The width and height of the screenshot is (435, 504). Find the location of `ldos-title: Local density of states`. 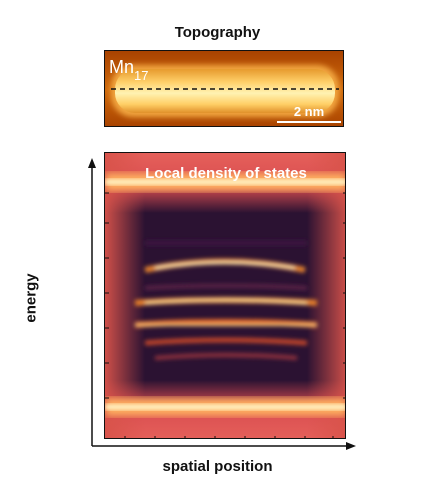

ldos-title: Local density of states is located at coordinates (226, 173).